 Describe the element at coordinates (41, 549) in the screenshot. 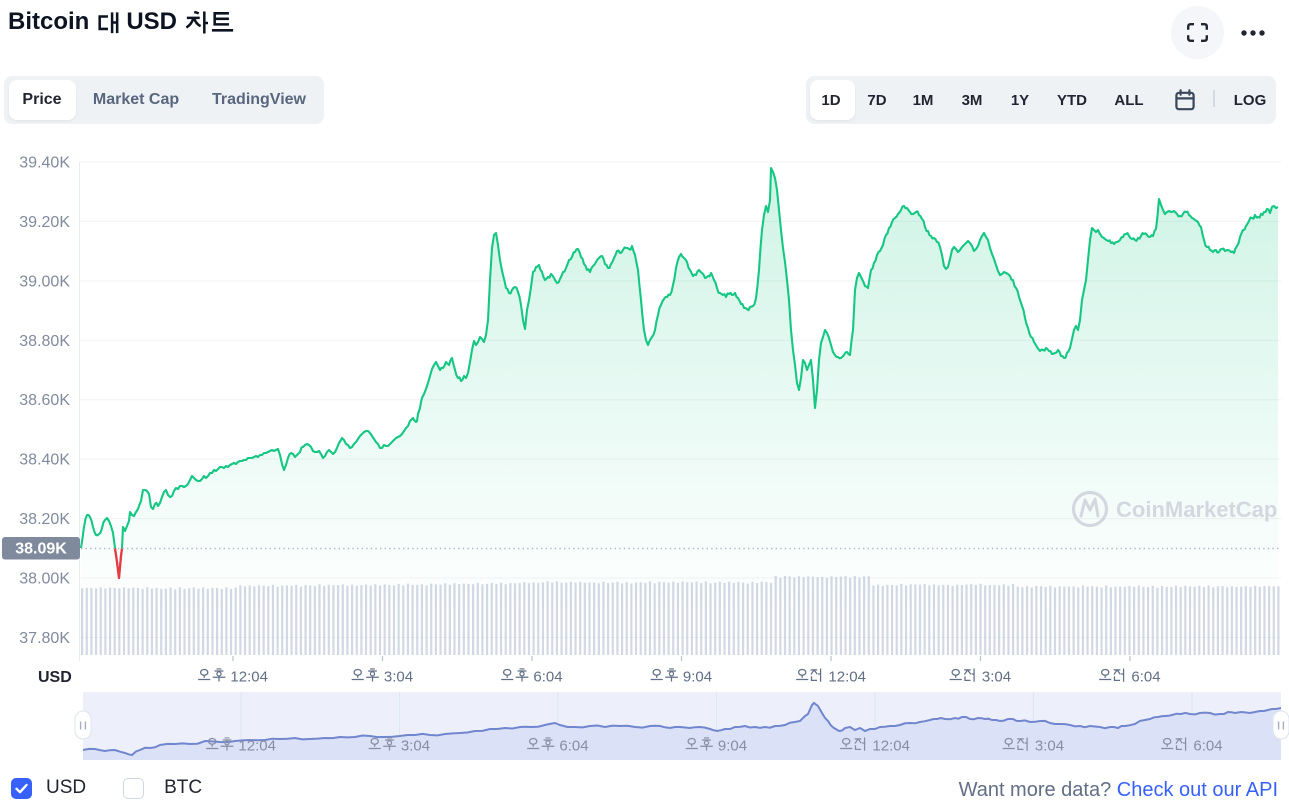

I see `svg-text: 38.09K` at that location.